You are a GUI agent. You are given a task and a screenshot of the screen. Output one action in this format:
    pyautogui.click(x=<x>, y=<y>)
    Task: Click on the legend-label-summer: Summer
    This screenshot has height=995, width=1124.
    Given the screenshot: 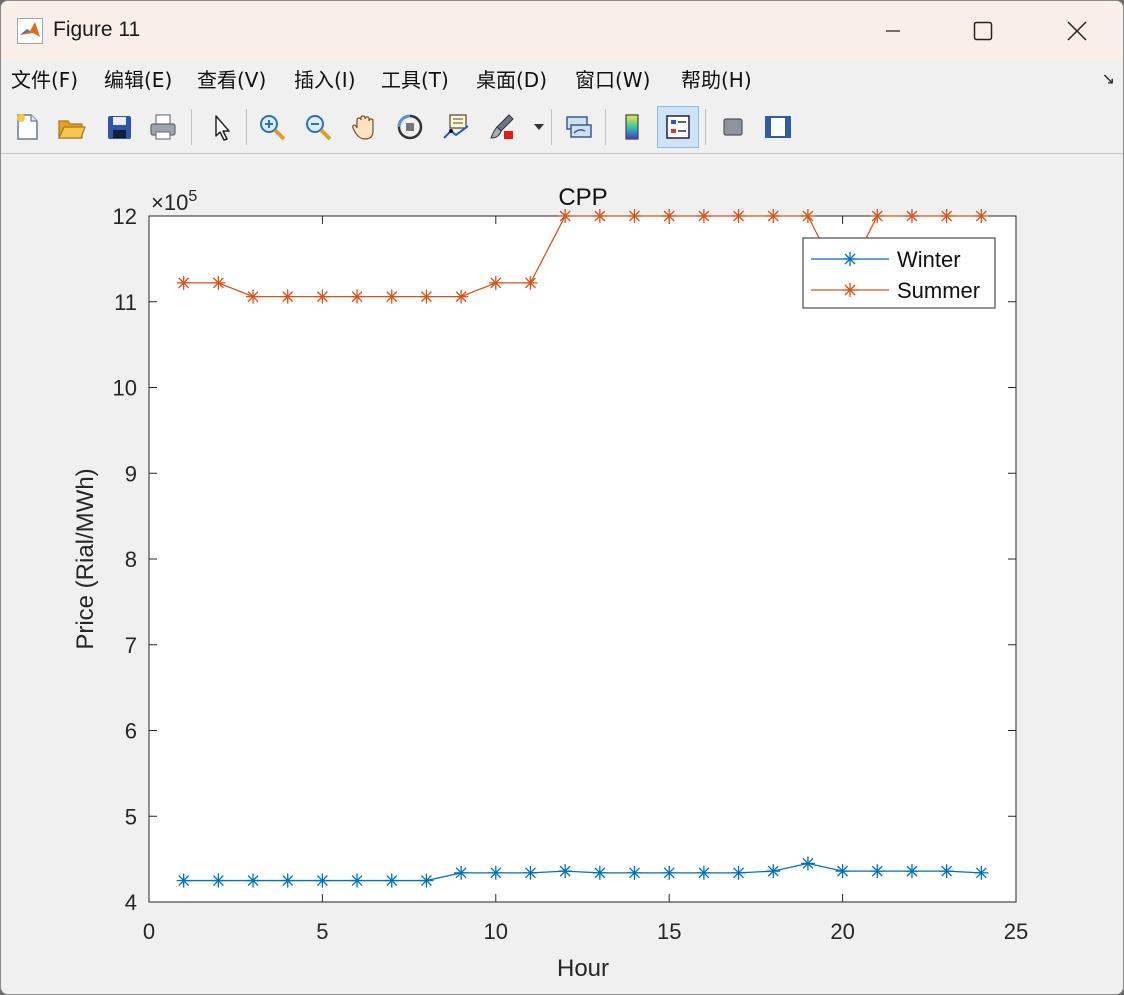 What is the action you would take?
    pyautogui.click(x=938, y=290)
    